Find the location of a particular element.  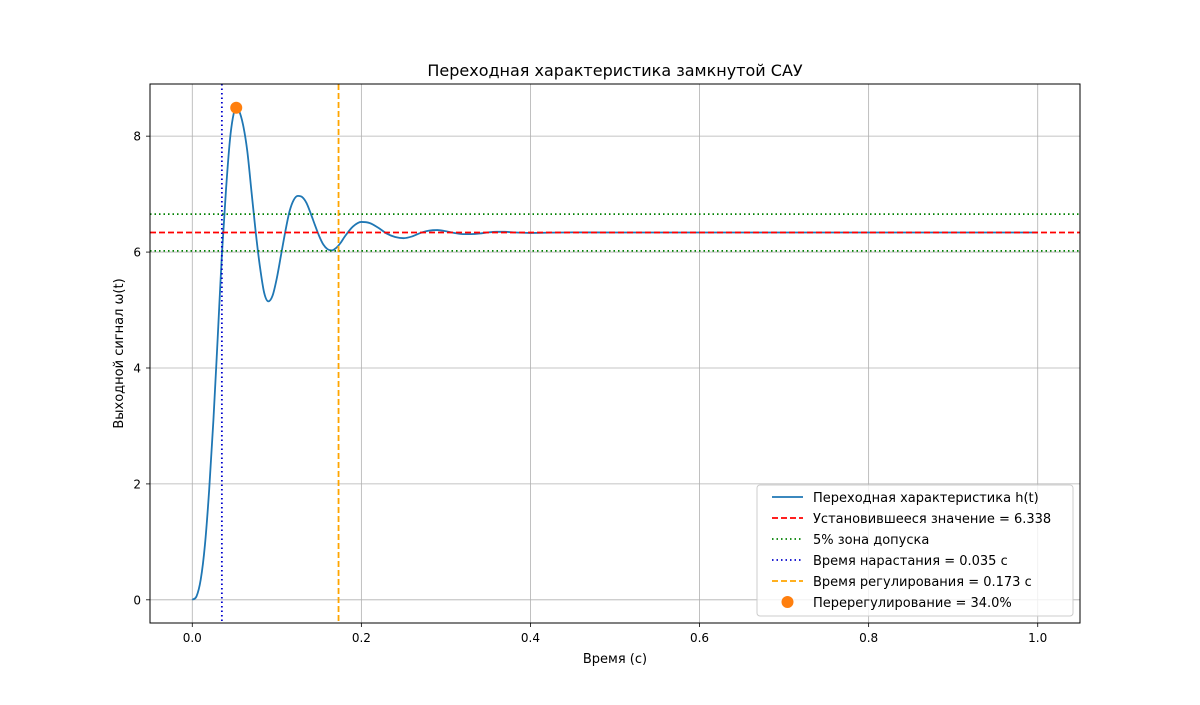

x-tick-label: 1.0 is located at coordinates (1037, 638).